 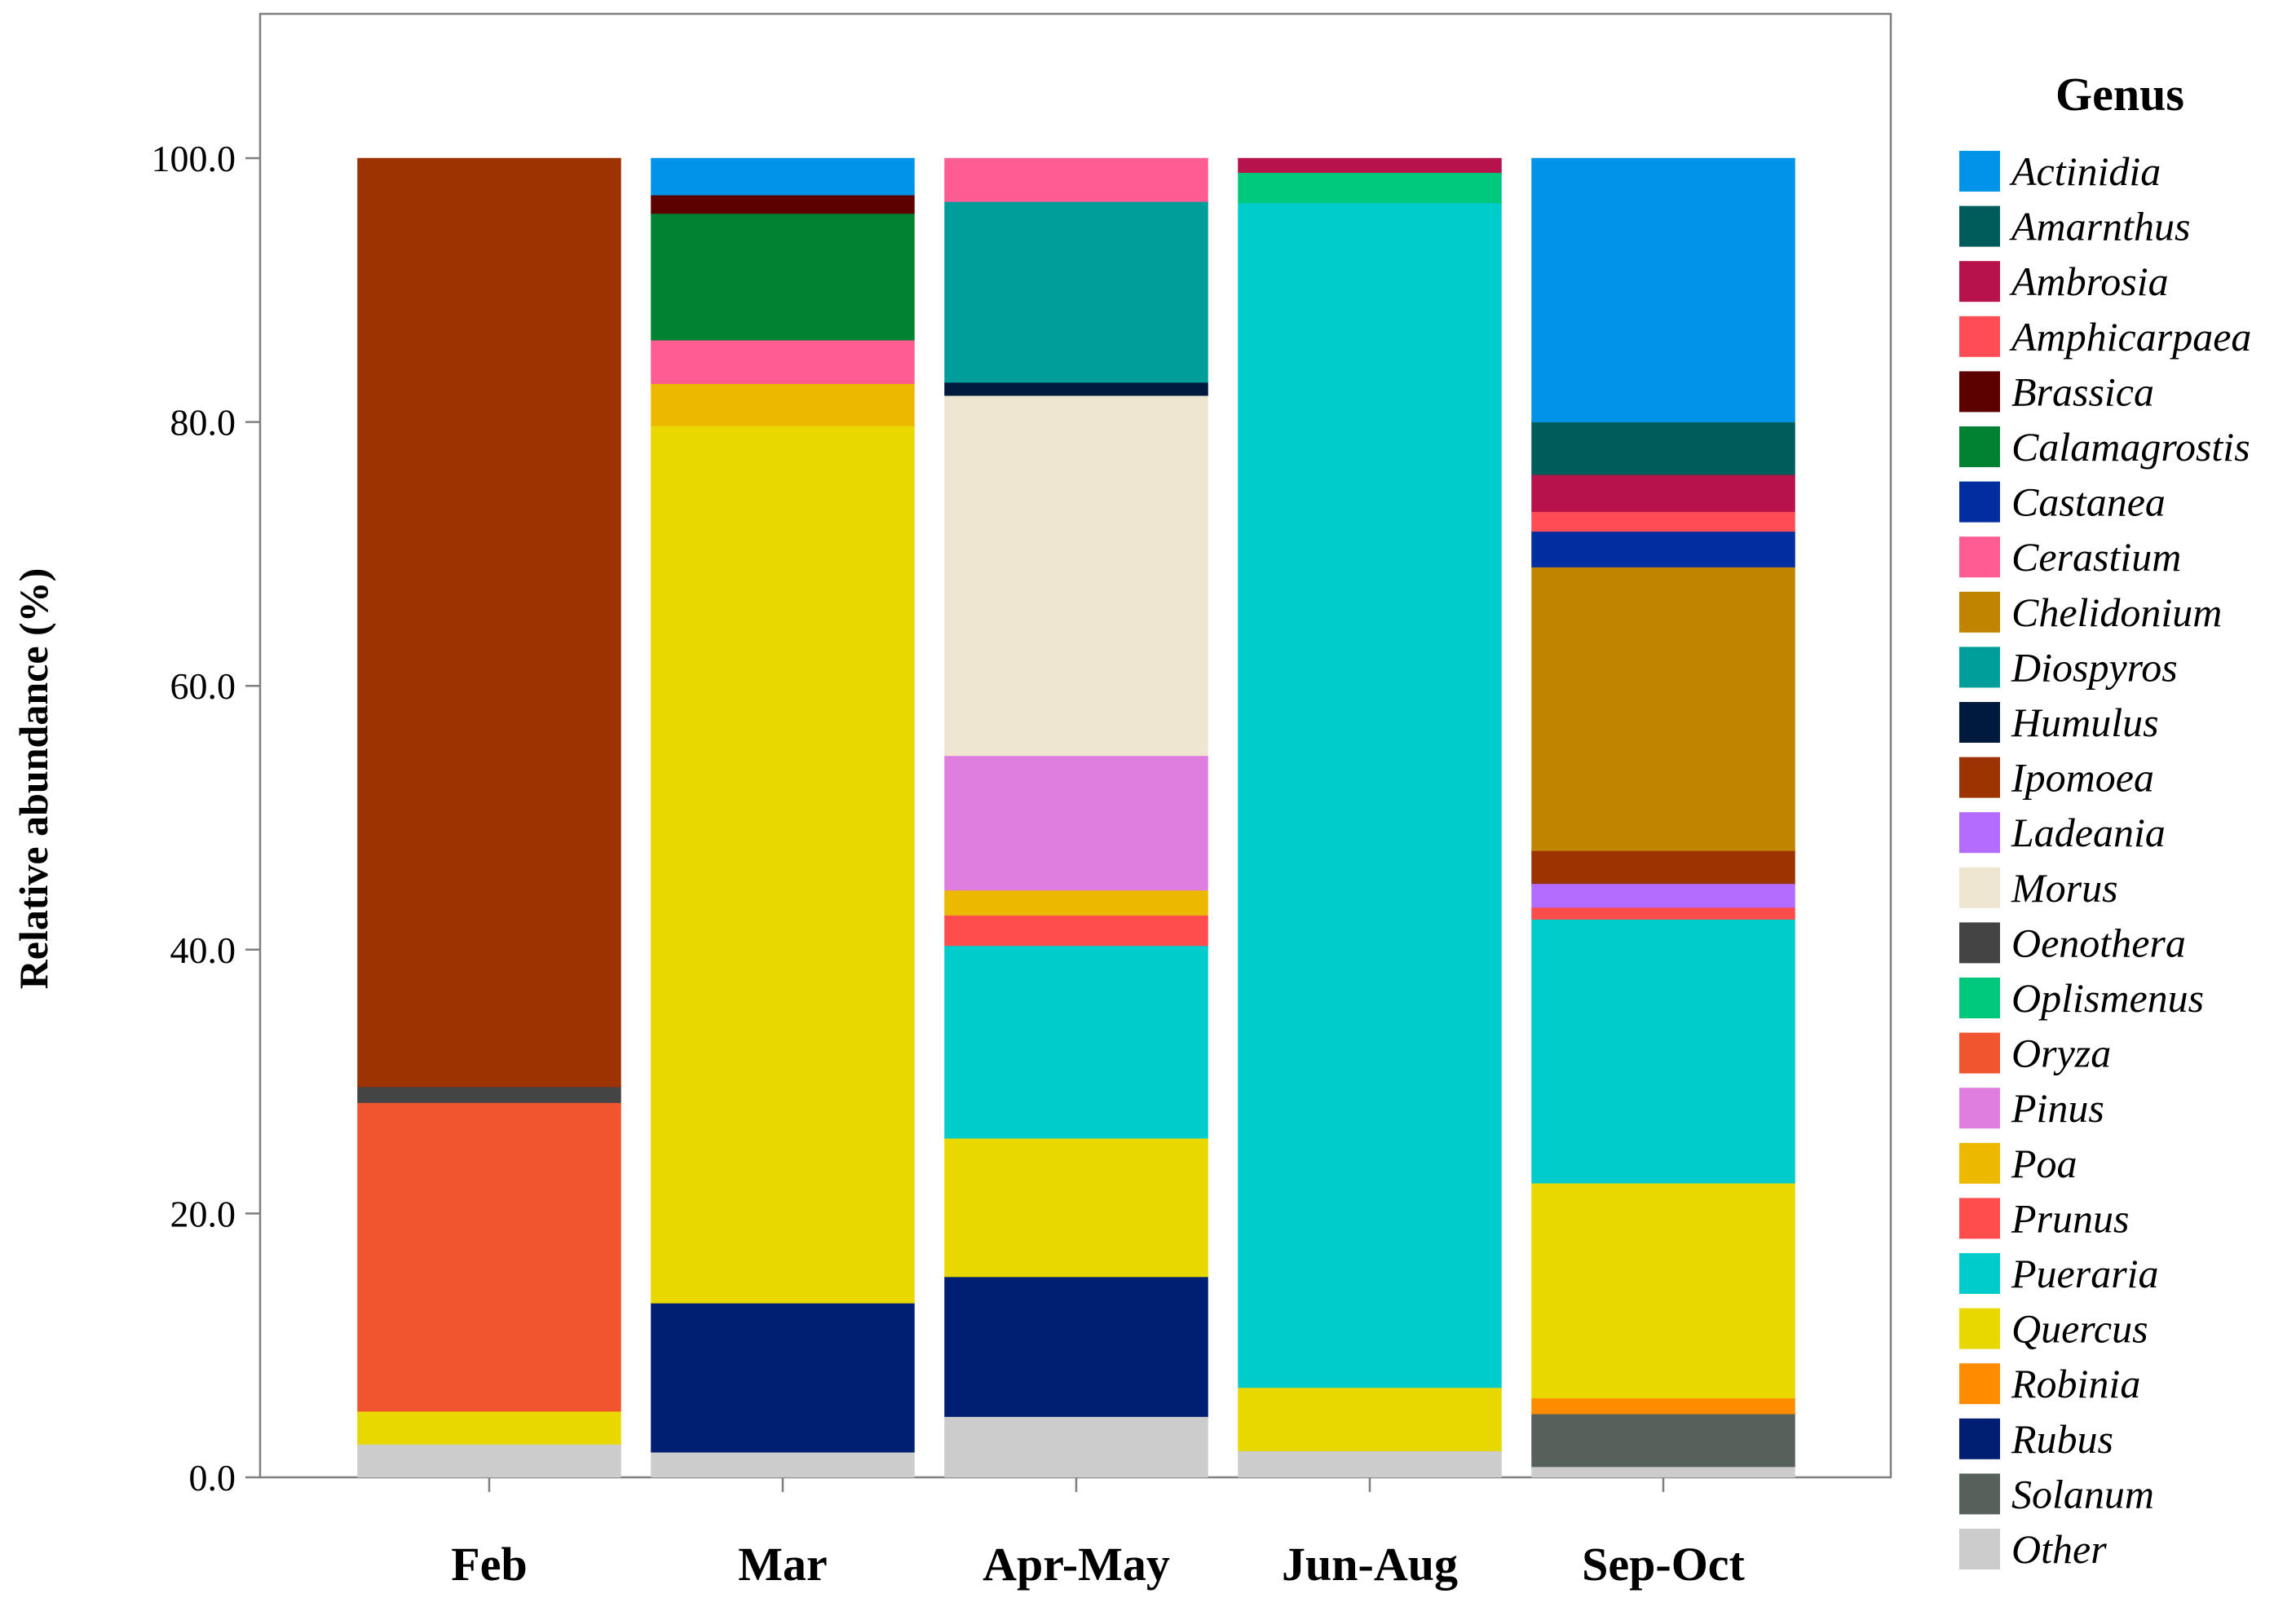 What do you see at coordinates (1979, 1053) in the screenshot?
I see `legend-swatch-oryza` at bounding box center [1979, 1053].